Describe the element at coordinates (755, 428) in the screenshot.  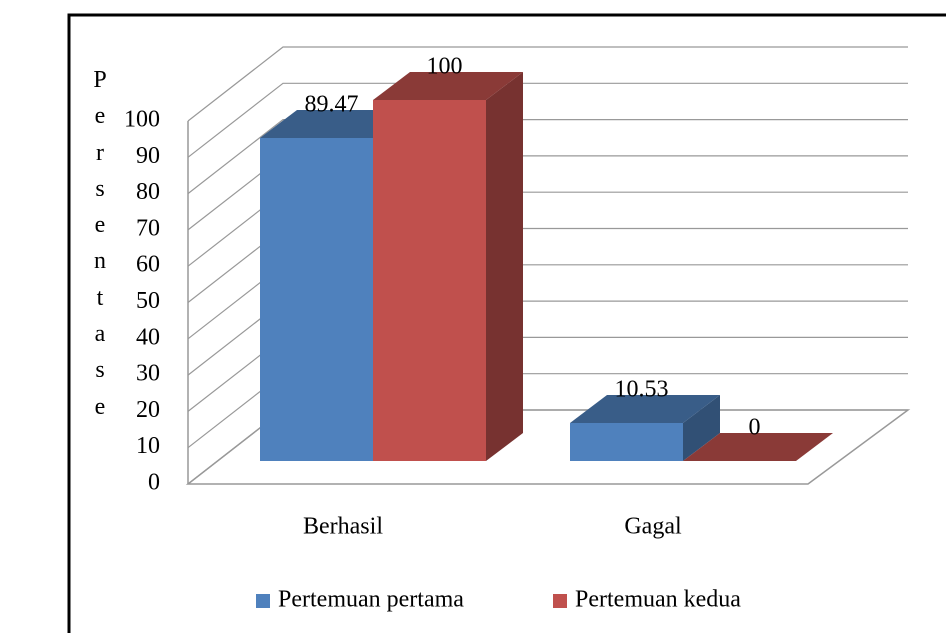
I see `value-label: 0` at that location.